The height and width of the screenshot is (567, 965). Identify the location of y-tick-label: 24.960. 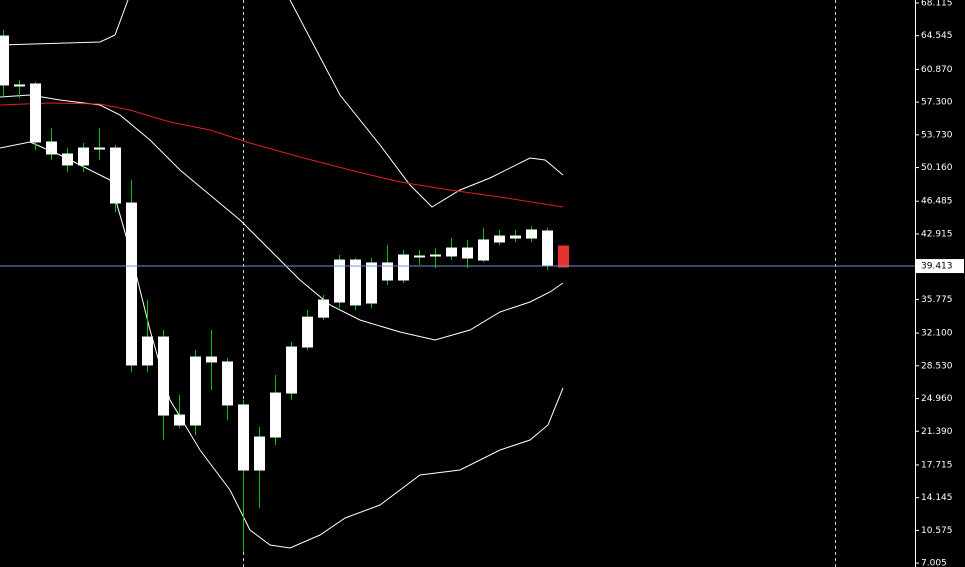
(937, 399).